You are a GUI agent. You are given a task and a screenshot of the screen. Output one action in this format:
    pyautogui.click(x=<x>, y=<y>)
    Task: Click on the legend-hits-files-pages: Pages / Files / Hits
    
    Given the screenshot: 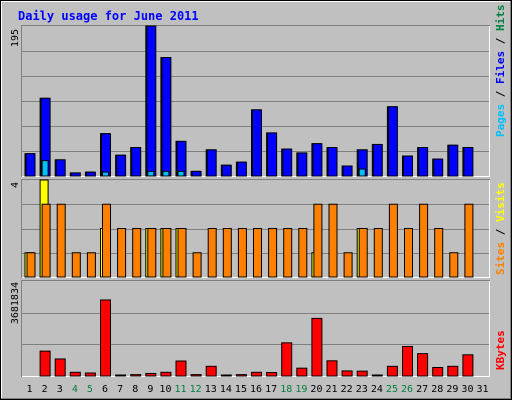 What is the action you would take?
    pyautogui.click(x=500, y=71)
    